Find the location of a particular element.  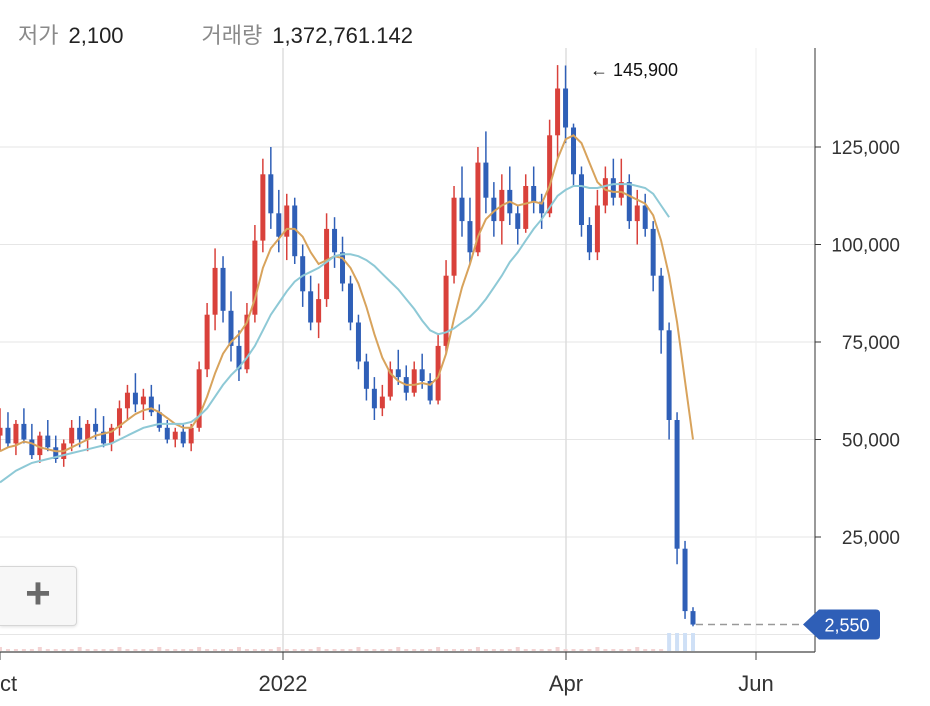

y-tick-label: 25,000 is located at coordinates (871, 538).